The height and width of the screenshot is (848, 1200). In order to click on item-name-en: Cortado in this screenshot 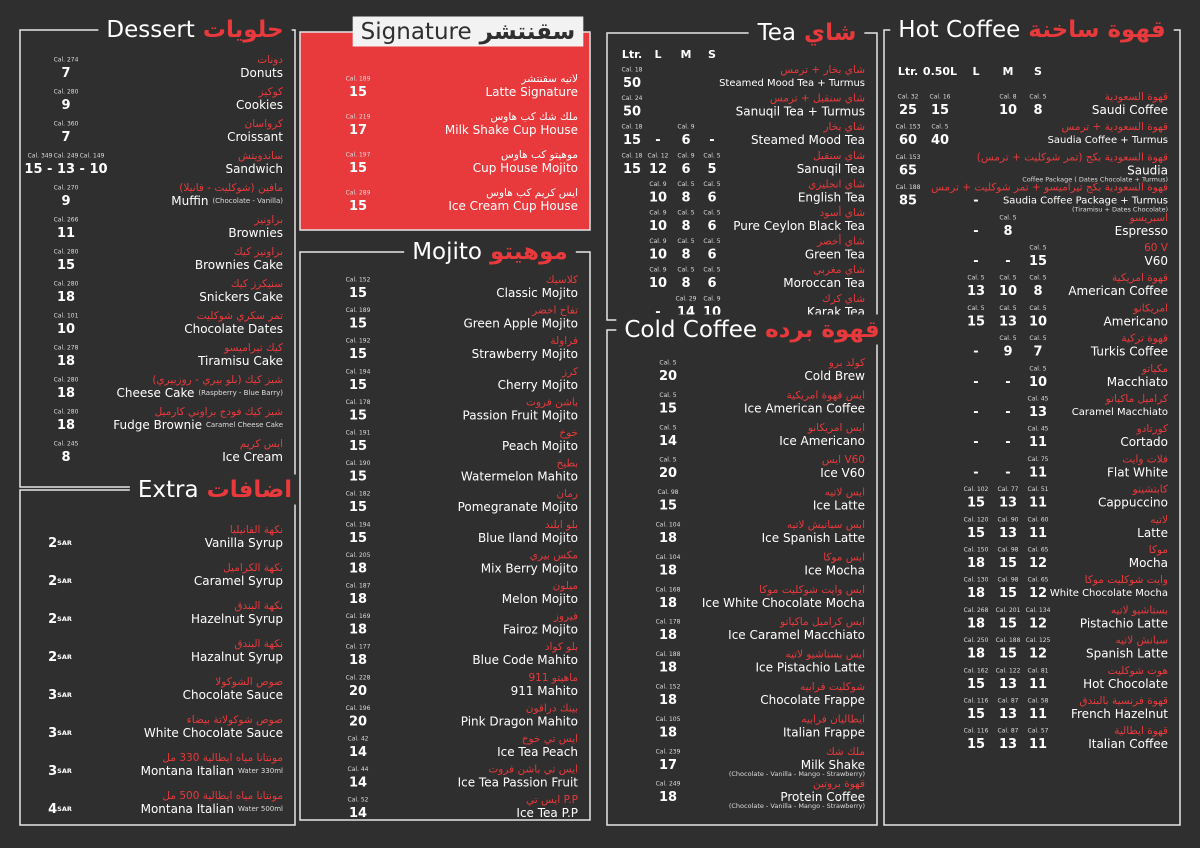, I will do `click(1144, 442)`.